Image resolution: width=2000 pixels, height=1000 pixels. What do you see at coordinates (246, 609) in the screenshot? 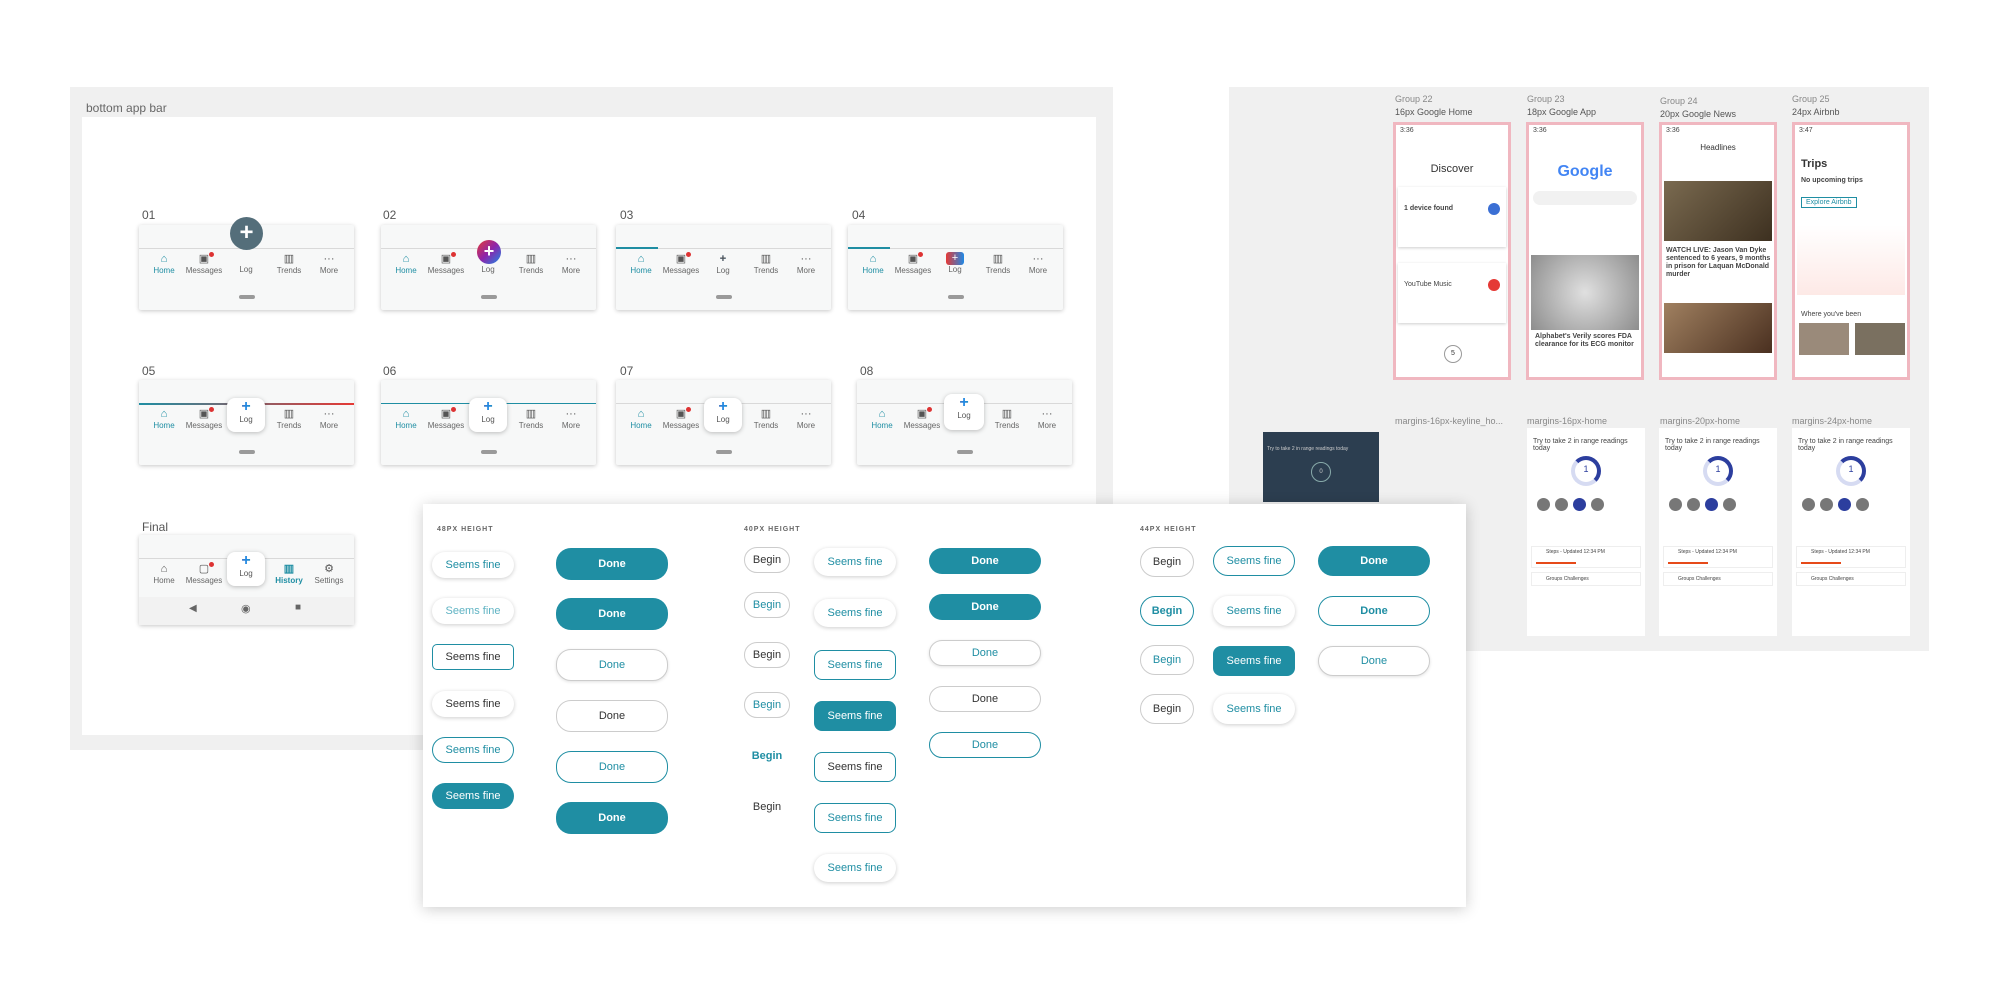
I see `home-circle-icon: ◉` at bounding box center [246, 609].